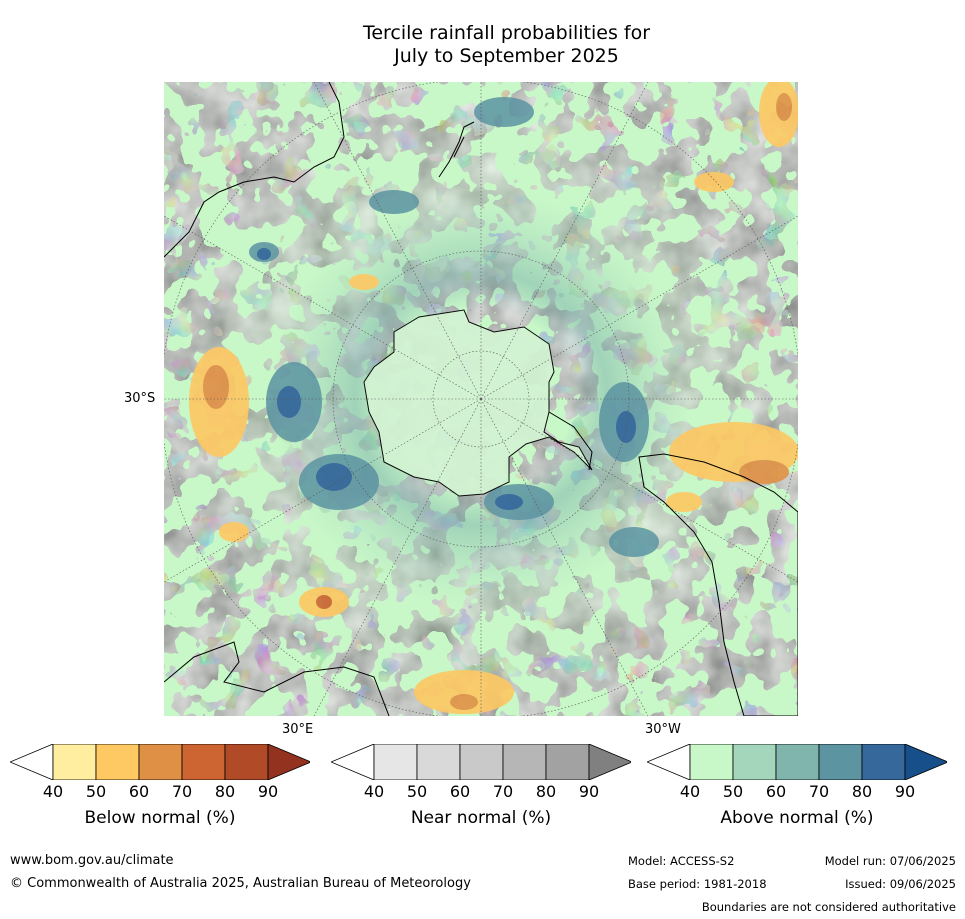 The image size is (965, 919). Describe the element at coordinates (718, 584) in the screenshot. I see `south-america-coastline` at that location.